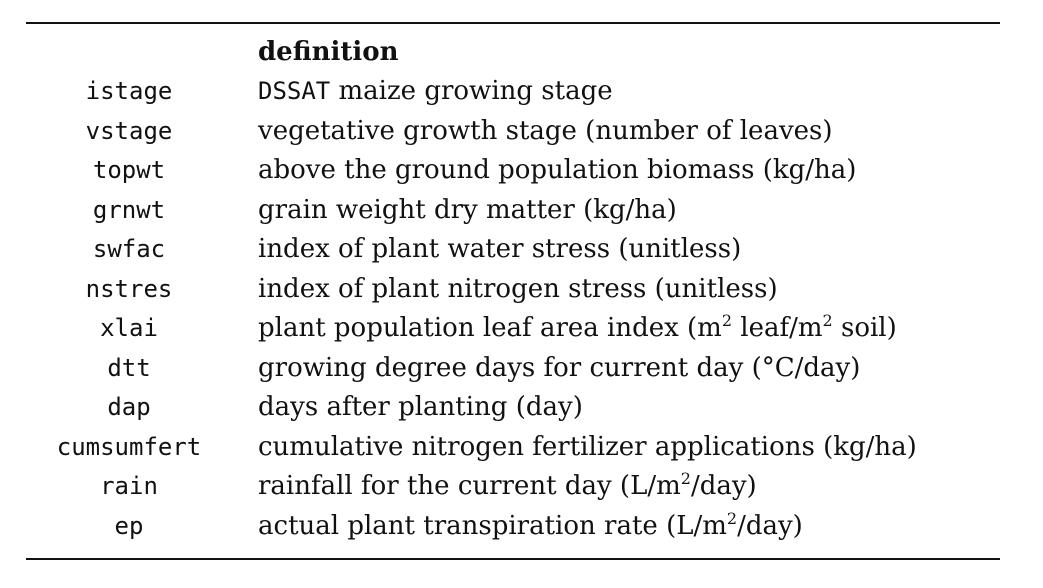 The width and height of the screenshot is (1043, 588). What do you see at coordinates (129, 130) in the screenshot?
I see `variable-name: vstage` at bounding box center [129, 130].